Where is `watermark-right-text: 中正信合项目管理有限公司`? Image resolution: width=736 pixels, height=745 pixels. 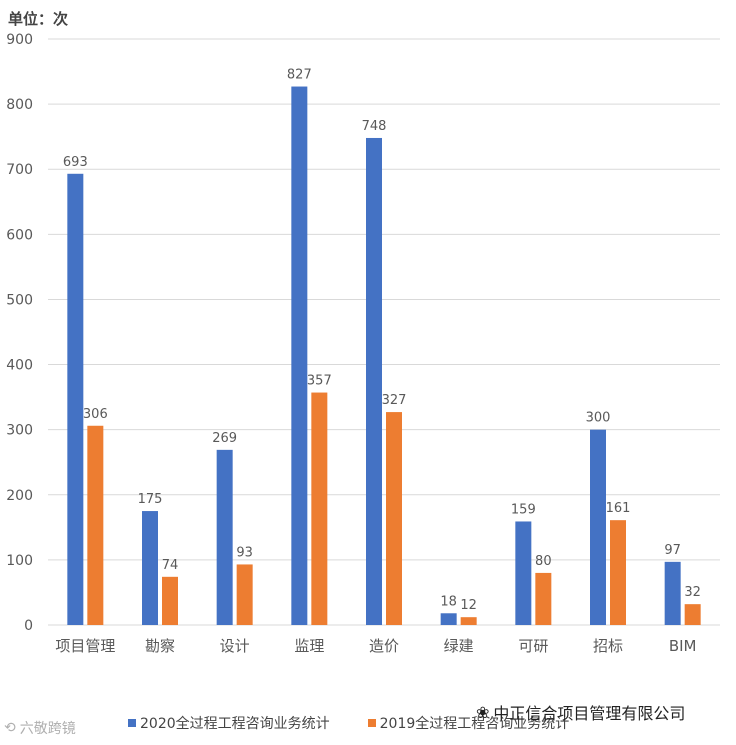
watermark-right-text: 中正信合项目管理有限公司 is located at coordinates (589, 713).